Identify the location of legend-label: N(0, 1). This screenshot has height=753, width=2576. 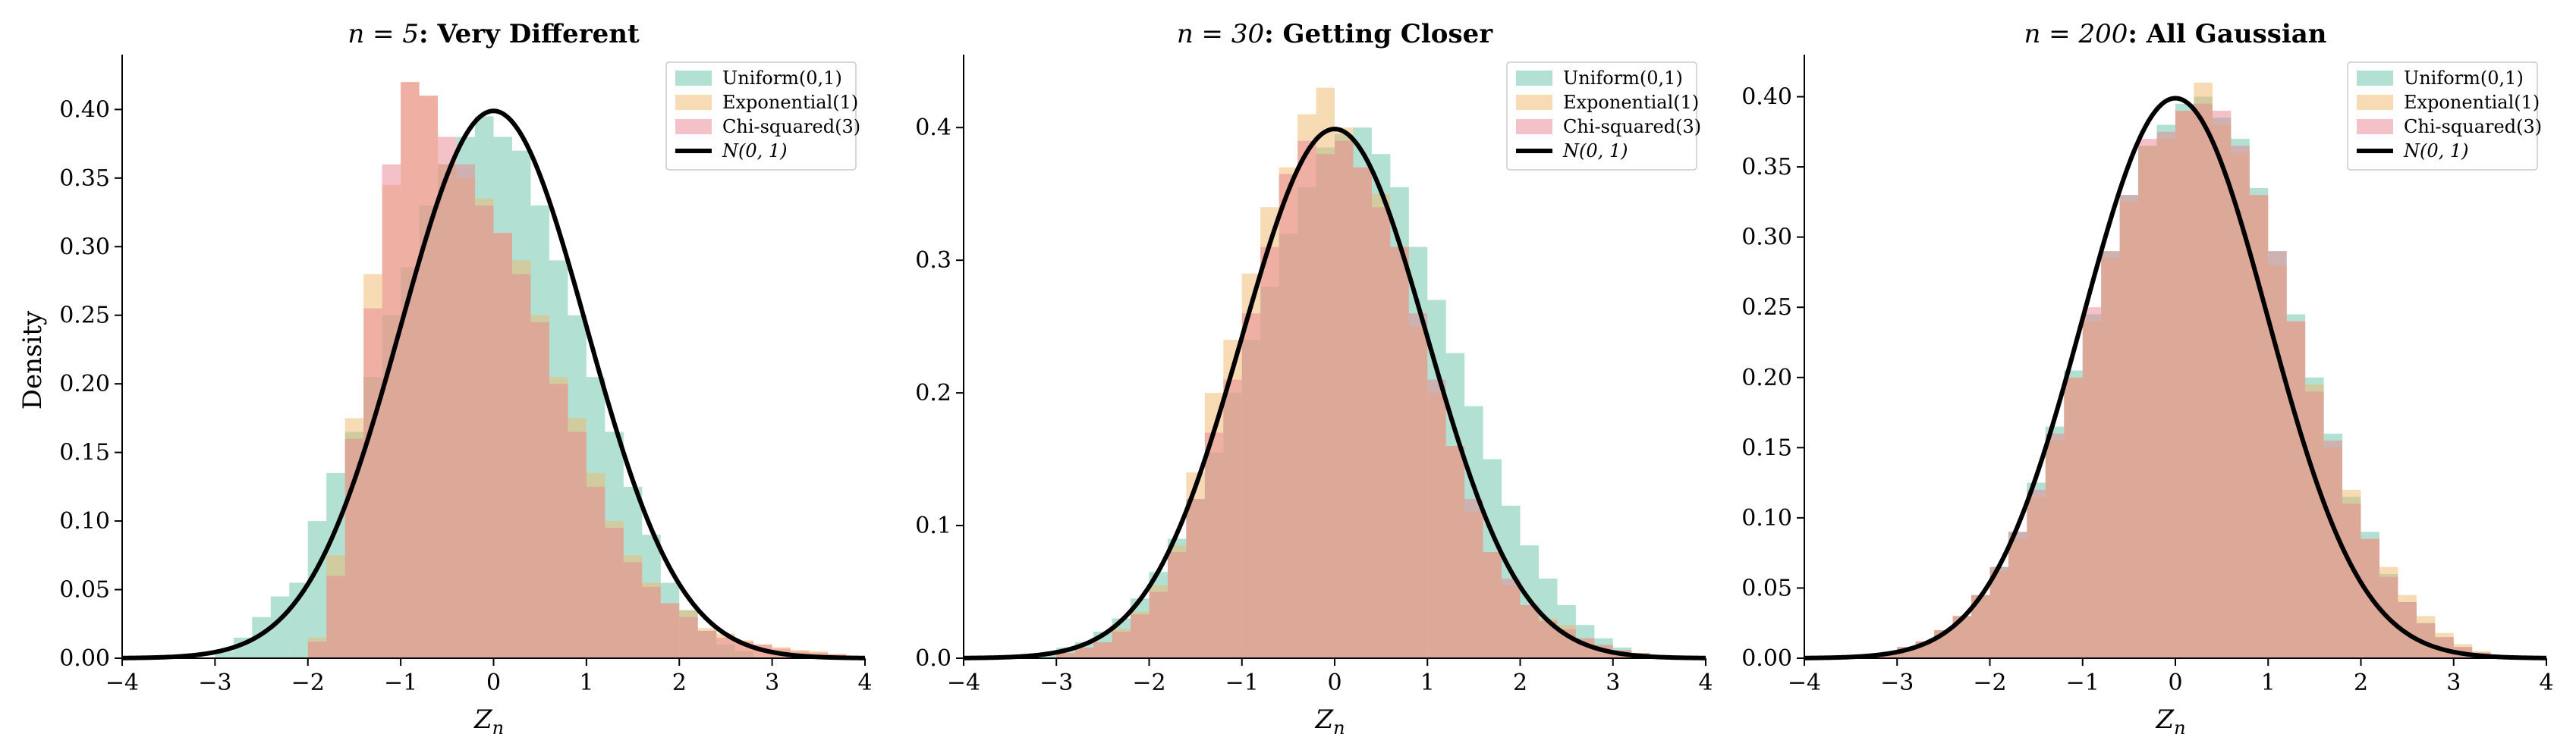
(755, 151).